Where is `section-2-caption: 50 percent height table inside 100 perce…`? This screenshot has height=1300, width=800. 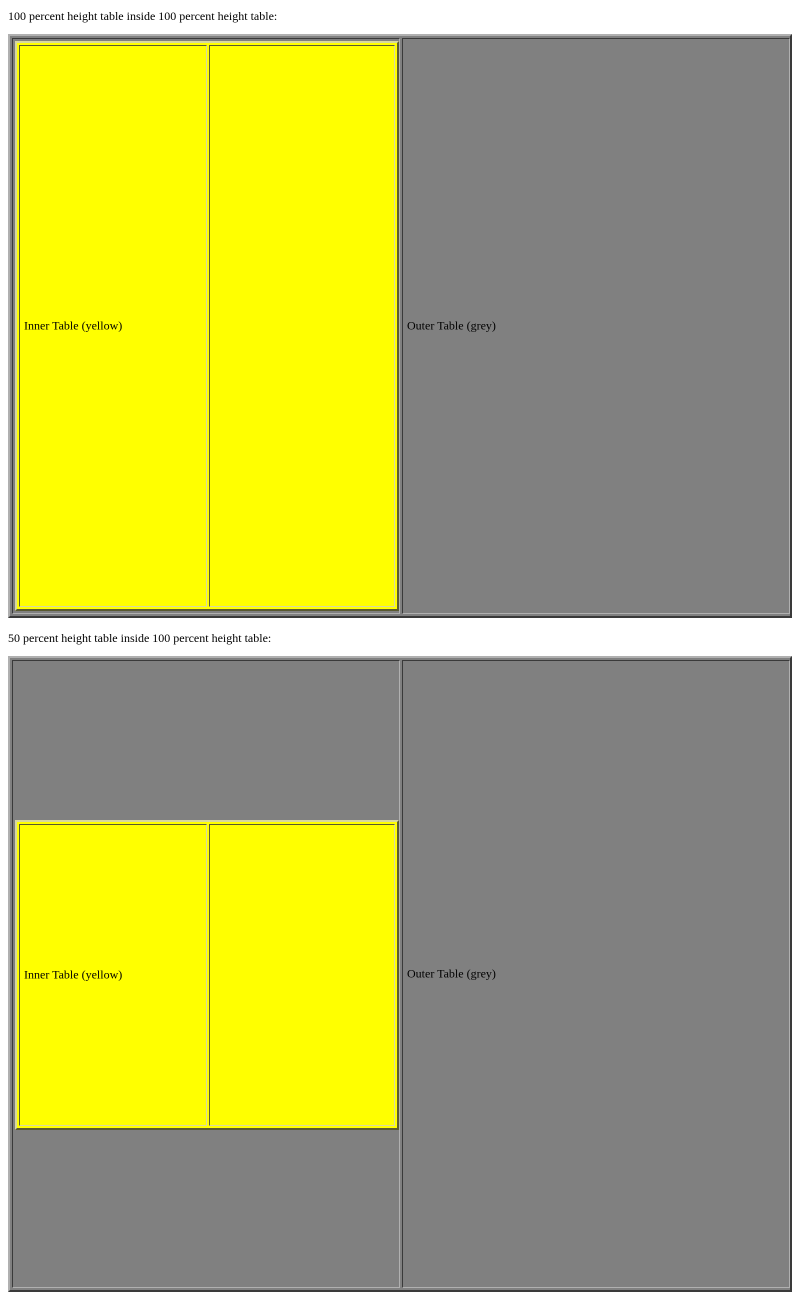 section-2-caption: 50 percent height table inside 100 perce… is located at coordinates (140, 638).